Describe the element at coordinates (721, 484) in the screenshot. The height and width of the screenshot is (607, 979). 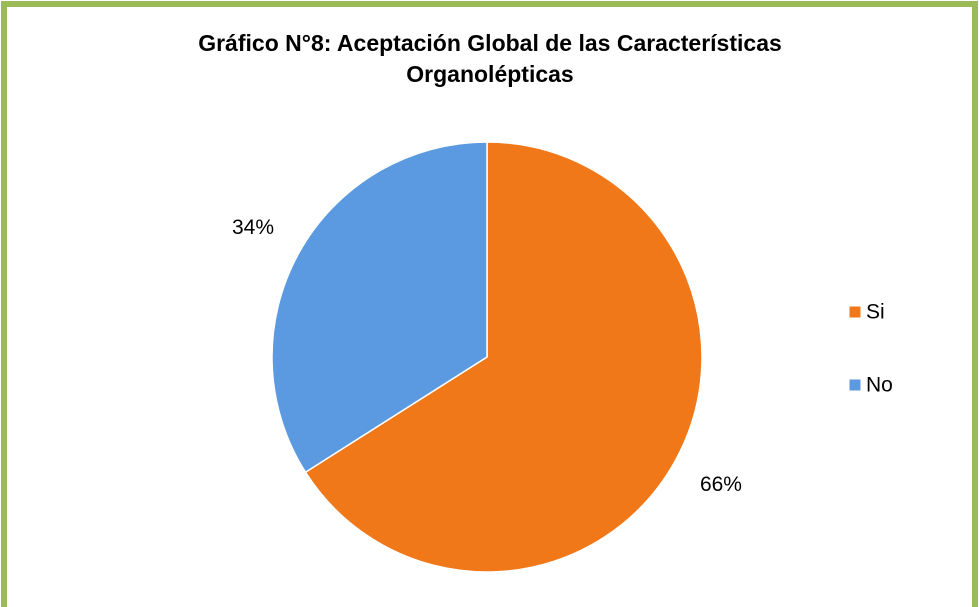
I see `data-label: 66%` at that location.